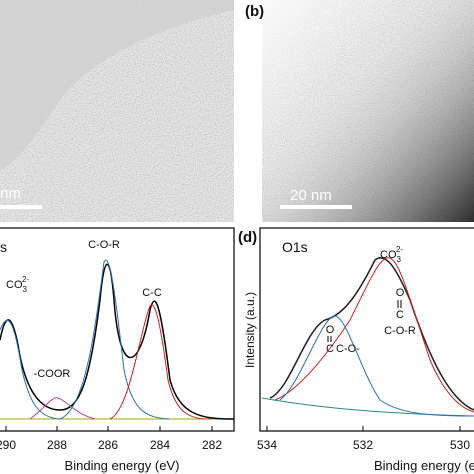  What do you see at coordinates (52, 374) in the screenshot?
I see `peak-label: -COOR` at bounding box center [52, 374].